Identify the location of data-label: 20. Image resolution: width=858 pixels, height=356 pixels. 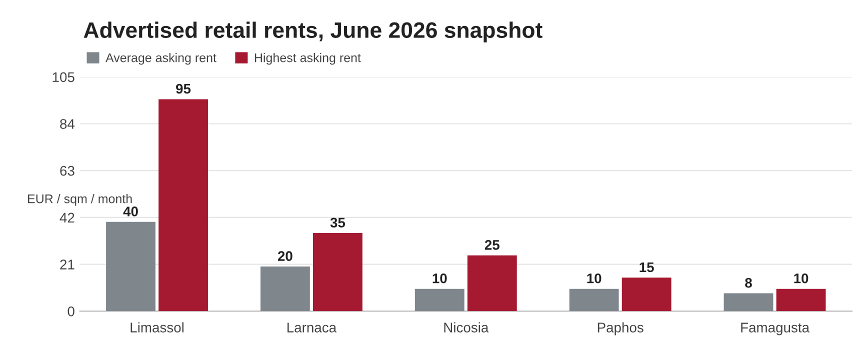
(285, 256).